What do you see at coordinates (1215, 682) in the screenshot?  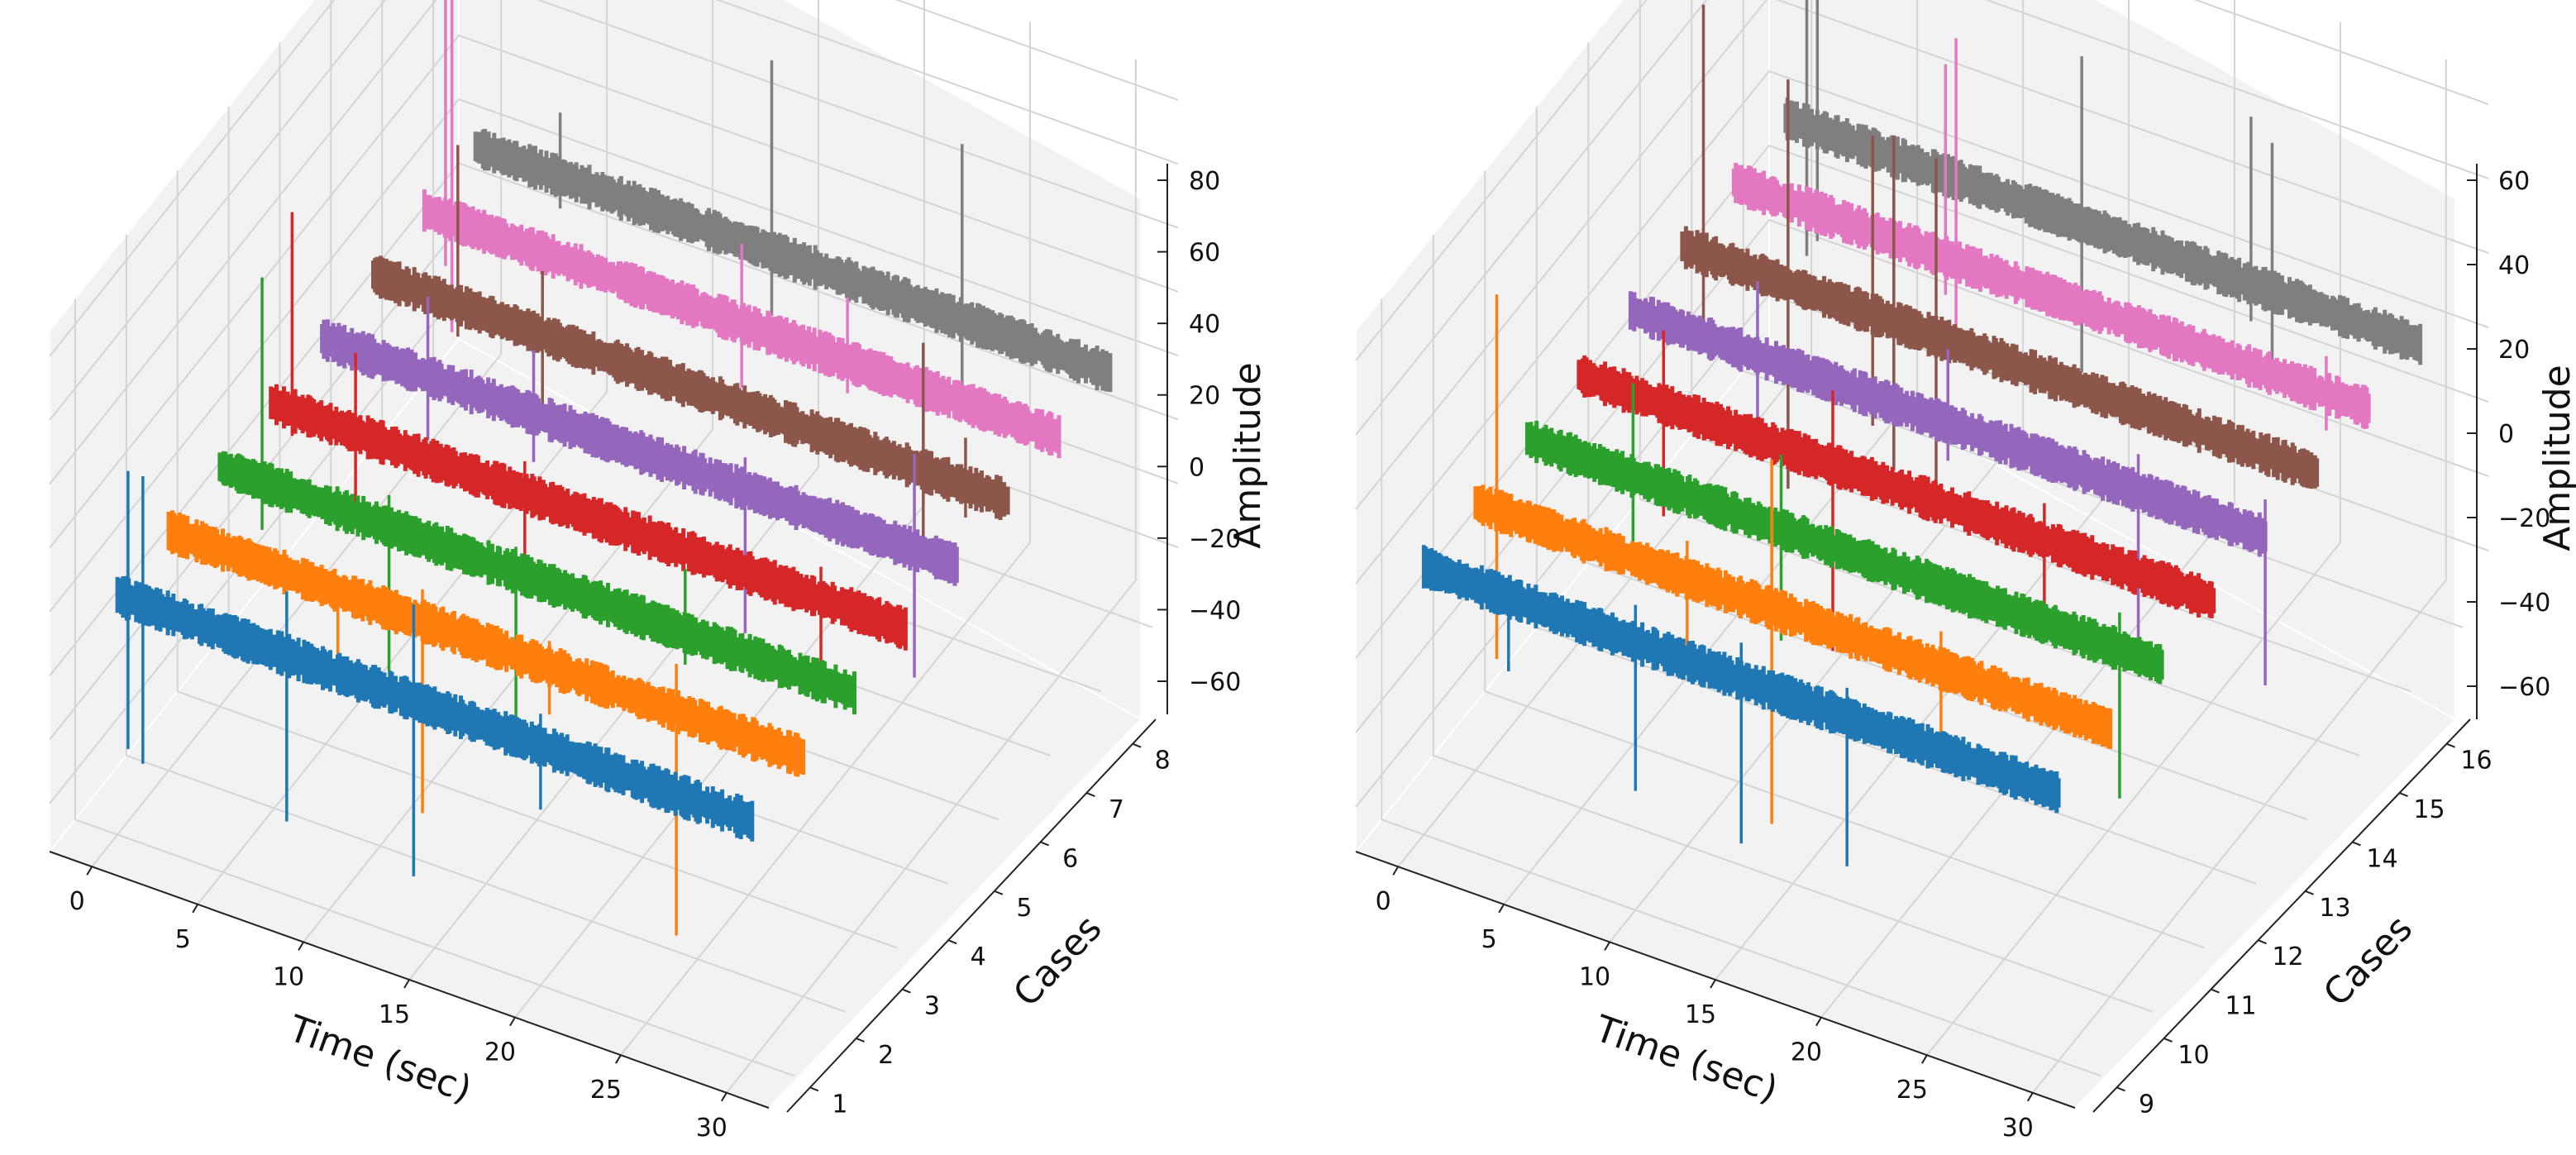 I see `z-tick-label: −60` at bounding box center [1215, 682].